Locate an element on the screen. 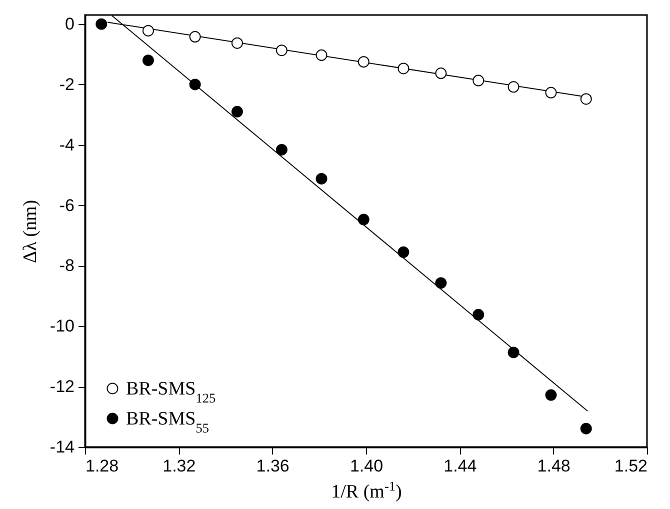 The width and height of the screenshot is (670, 509). y-tick-label: -6 is located at coordinates (66, 205).